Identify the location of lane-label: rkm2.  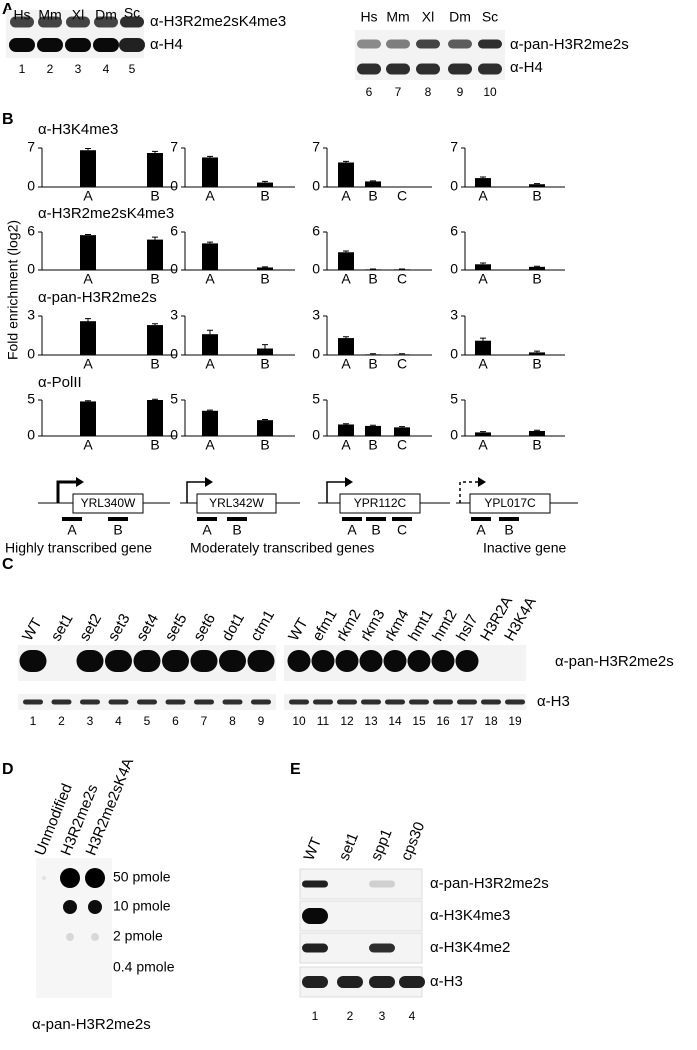
(348, 625).